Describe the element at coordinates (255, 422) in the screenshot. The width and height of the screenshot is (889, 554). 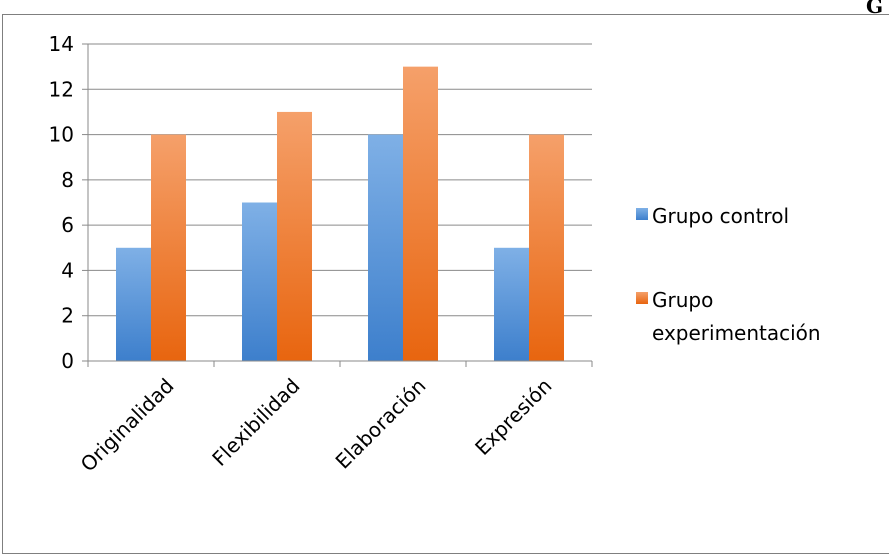
I see `x-category-label: Flexibilidad` at that location.